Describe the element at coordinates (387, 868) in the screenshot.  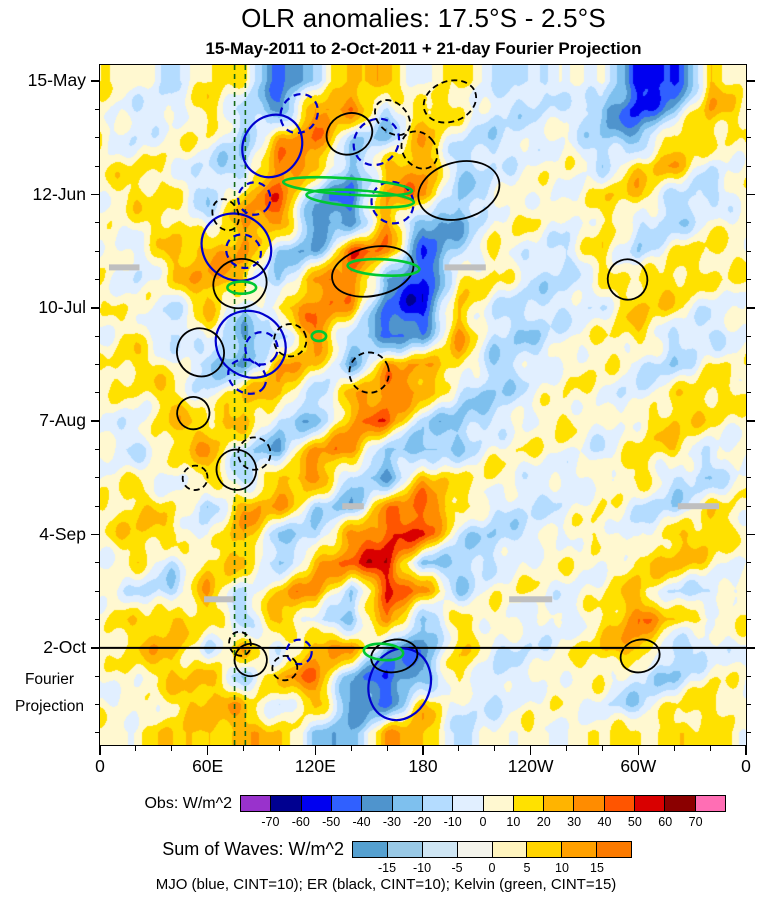
I see `sum-colorbar-tick-label: -15` at that location.